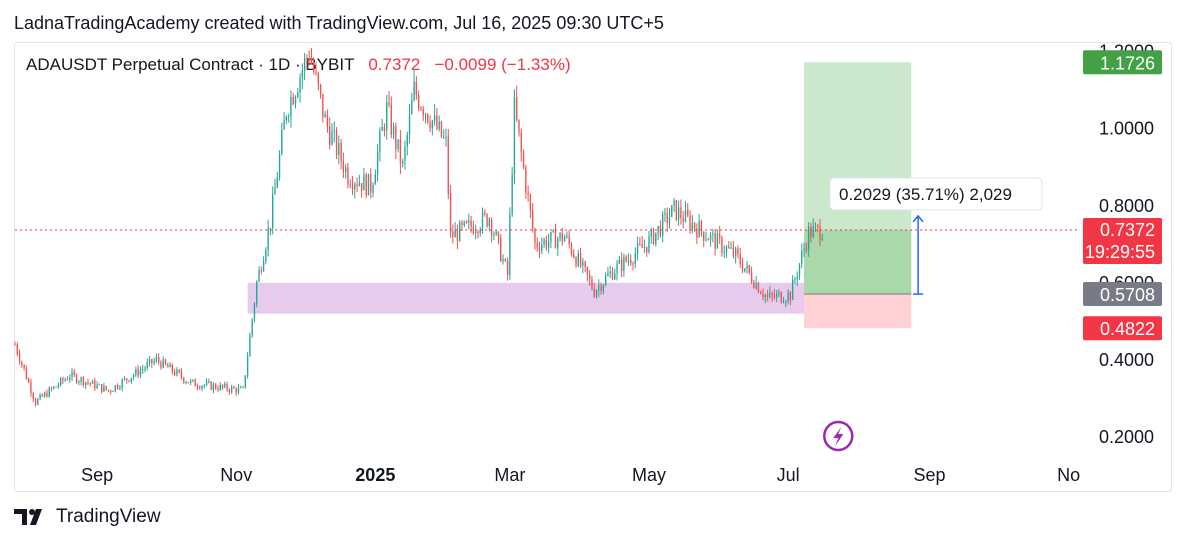 This screenshot has width=1200, height=544. Describe the element at coordinates (526, 298) in the screenshot. I see `support-zone` at that location.